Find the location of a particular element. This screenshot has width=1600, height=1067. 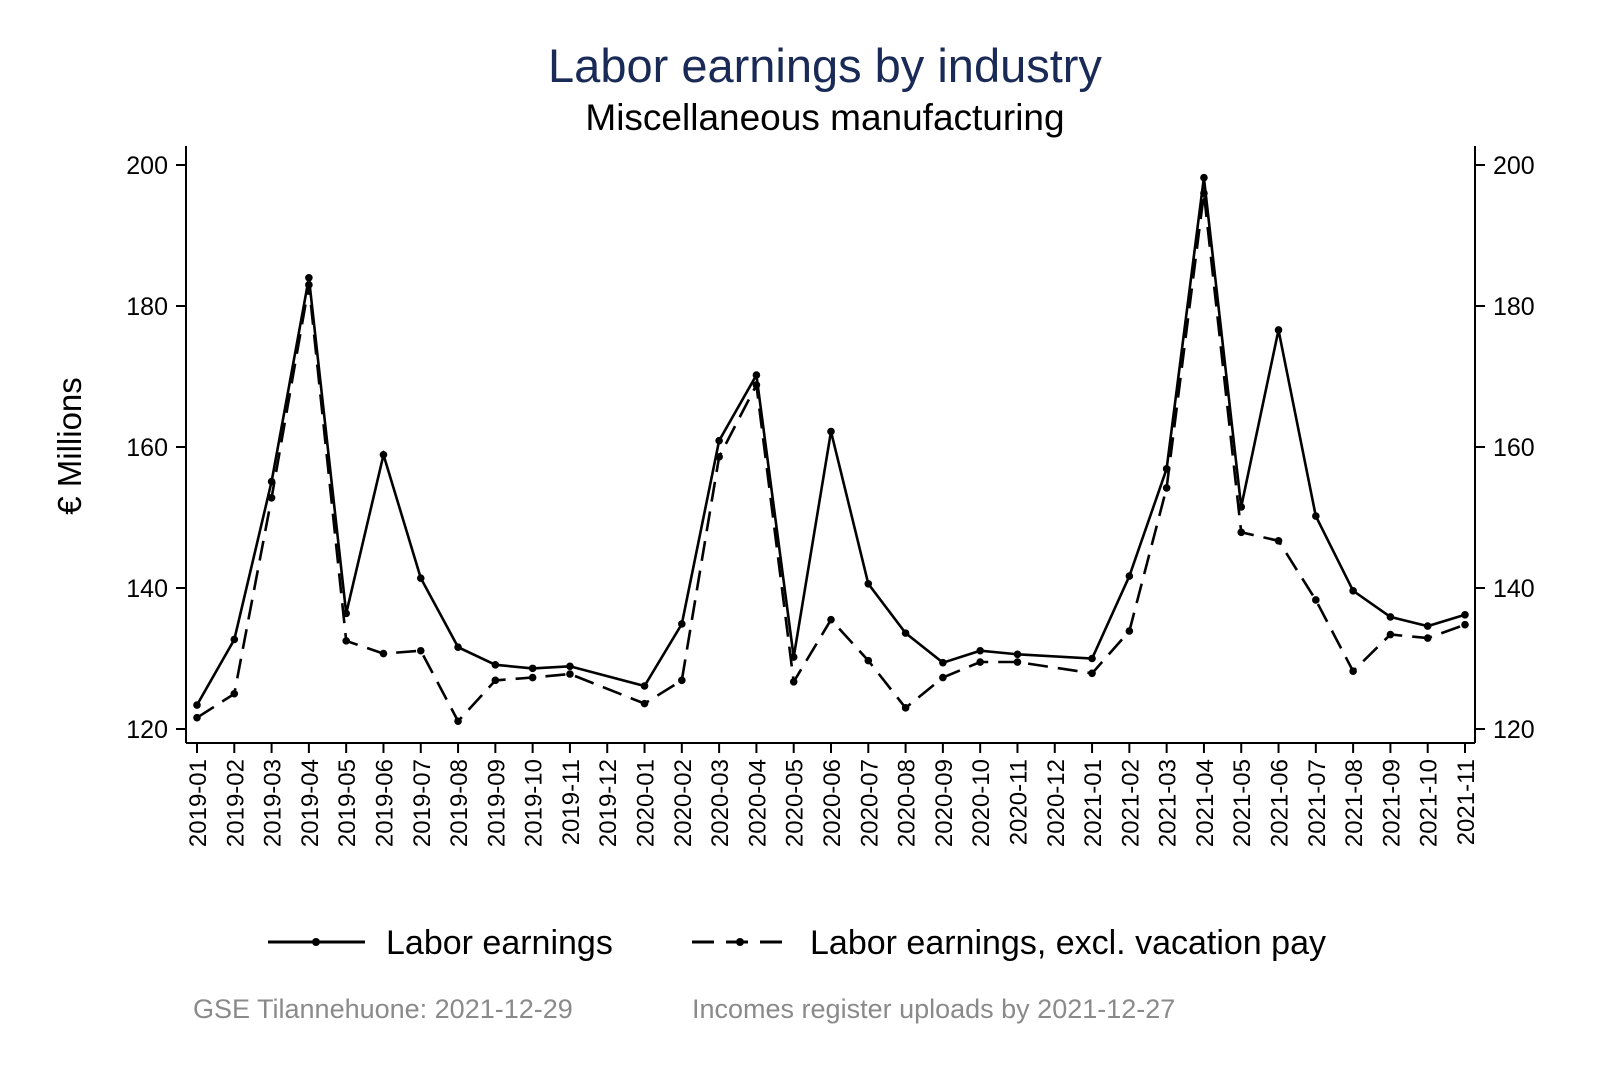

x-tick-label: 2020-04 is located at coordinates (757, 803).